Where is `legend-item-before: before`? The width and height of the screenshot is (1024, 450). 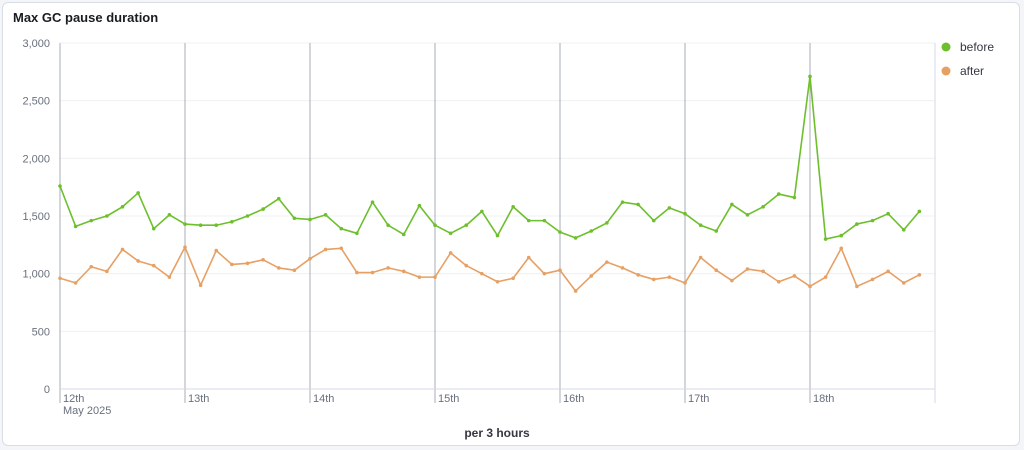
legend-item-before: before is located at coordinates (968, 47).